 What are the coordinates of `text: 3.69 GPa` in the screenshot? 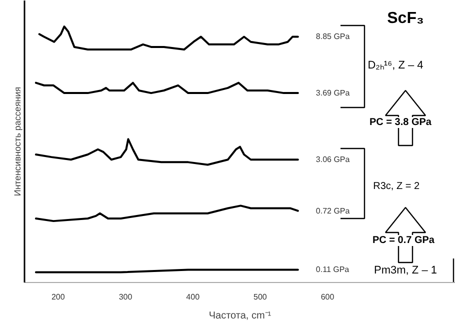 It's located at (333, 93).